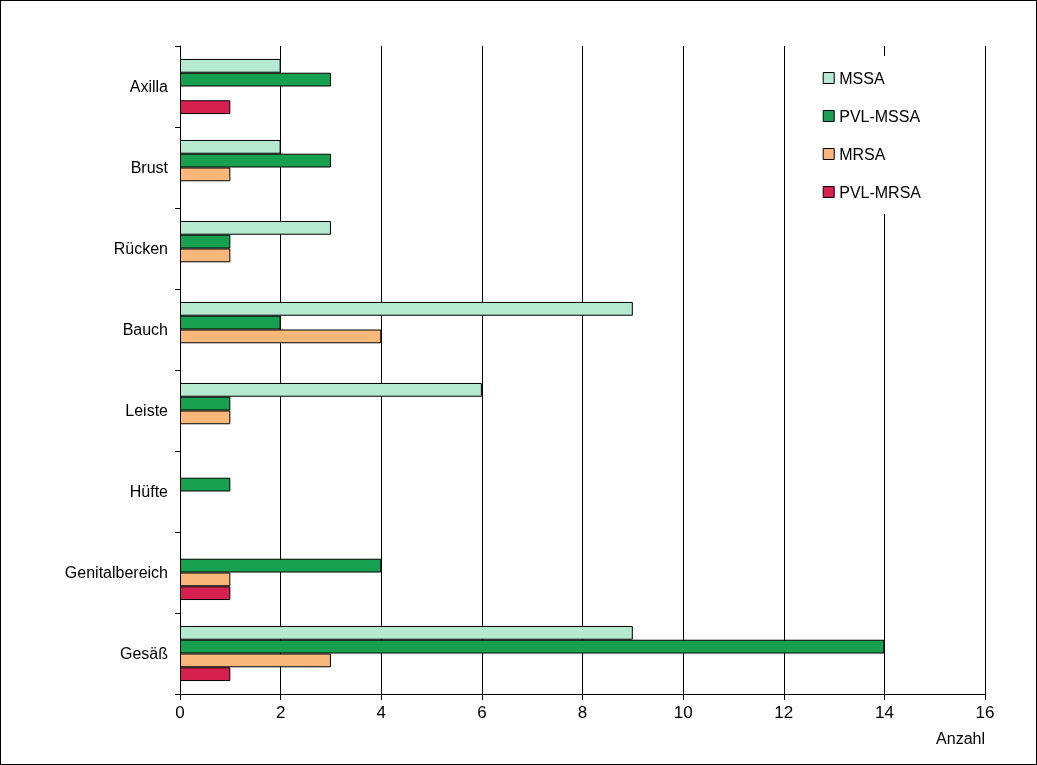 The height and width of the screenshot is (765, 1037). Describe the element at coordinates (116, 572) in the screenshot. I see `y-tick-label: Genitalbereich` at that location.